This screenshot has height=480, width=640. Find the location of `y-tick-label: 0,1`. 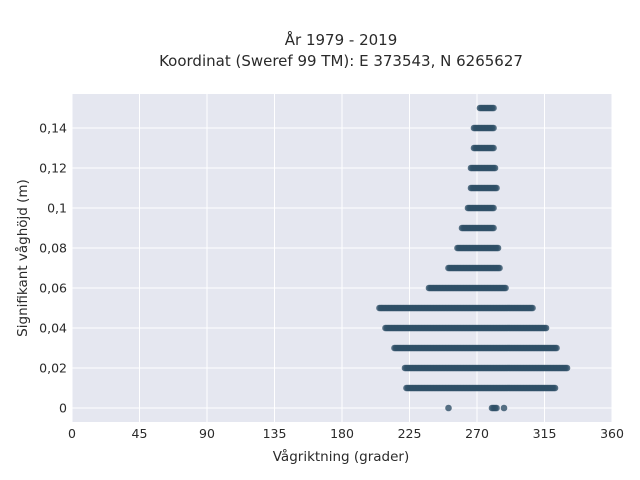

y-tick-label: 0,1 is located at coordinates (57, 208).